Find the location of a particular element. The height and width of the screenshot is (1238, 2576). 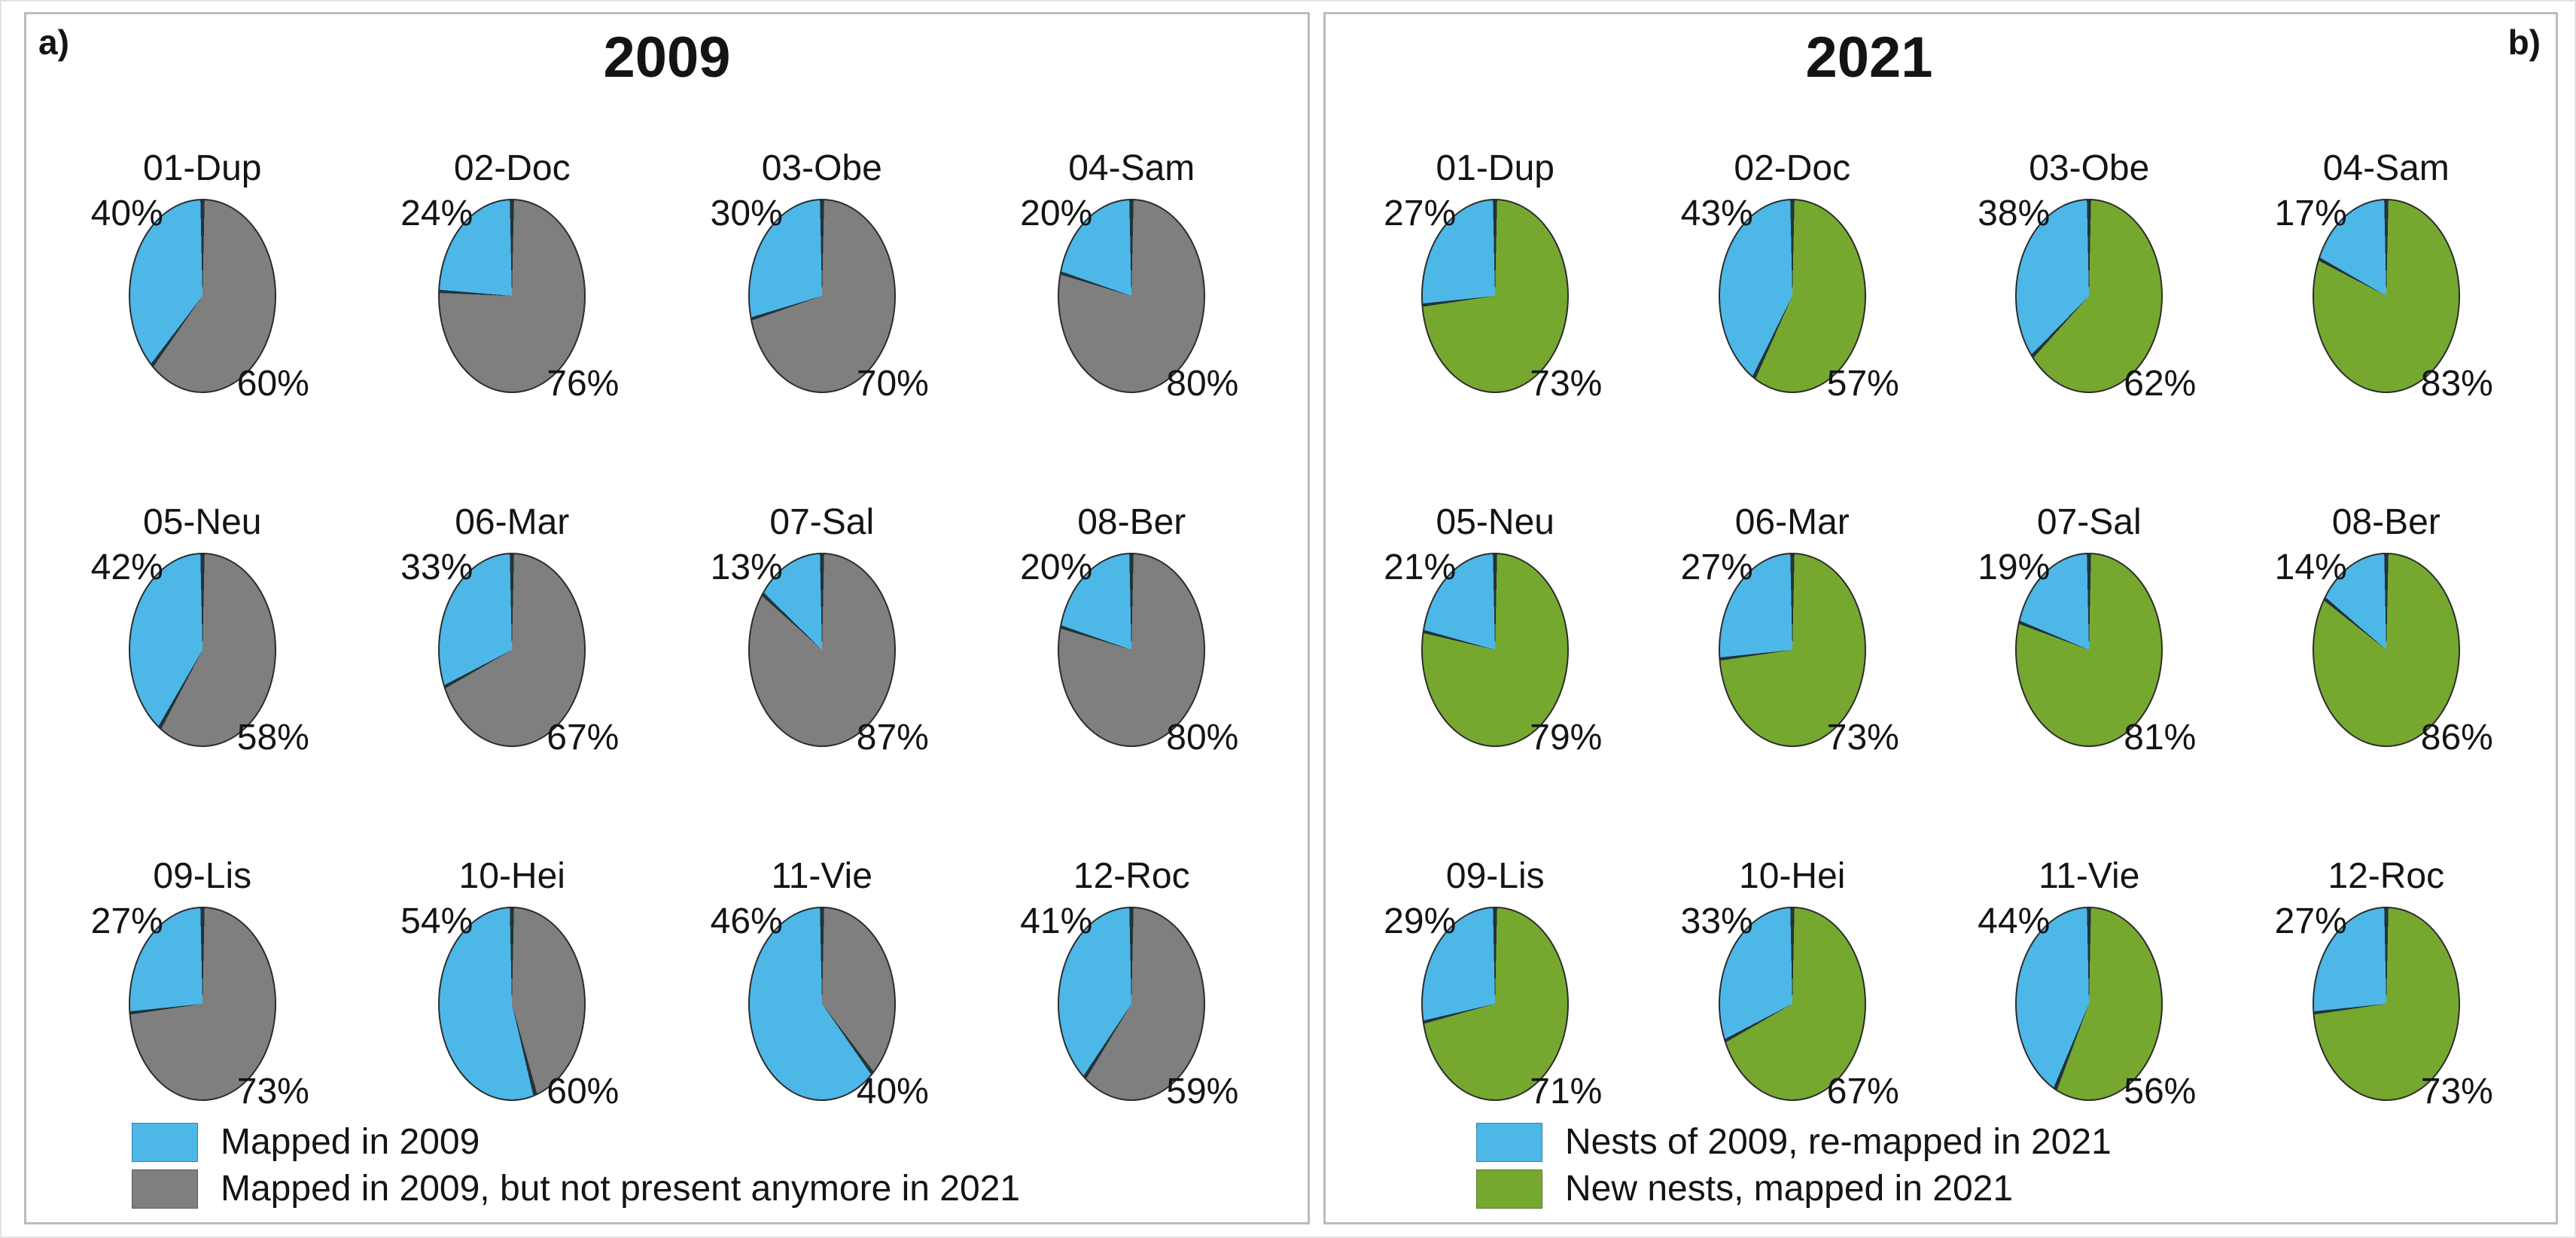

pie-slice1-percent-label: 13% is located at coordinates (747, 568).